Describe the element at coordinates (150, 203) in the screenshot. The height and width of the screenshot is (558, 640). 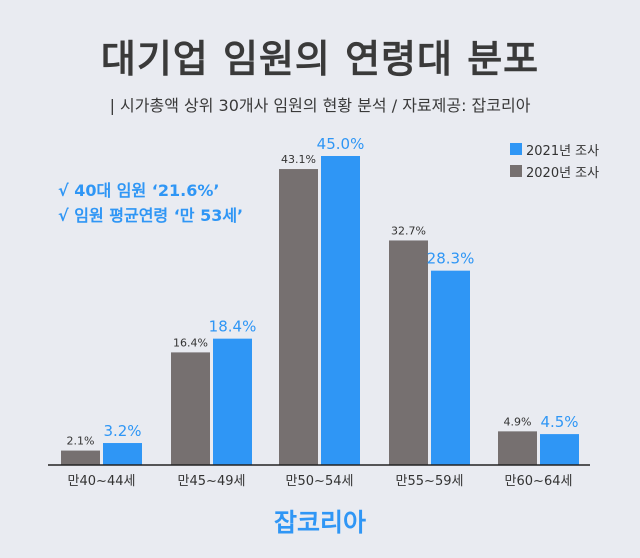
I see `highlight-notes: √ 40대 임원 ‘21.6%’ √ 임원 평균연령 ‘만 53세’` at that location.